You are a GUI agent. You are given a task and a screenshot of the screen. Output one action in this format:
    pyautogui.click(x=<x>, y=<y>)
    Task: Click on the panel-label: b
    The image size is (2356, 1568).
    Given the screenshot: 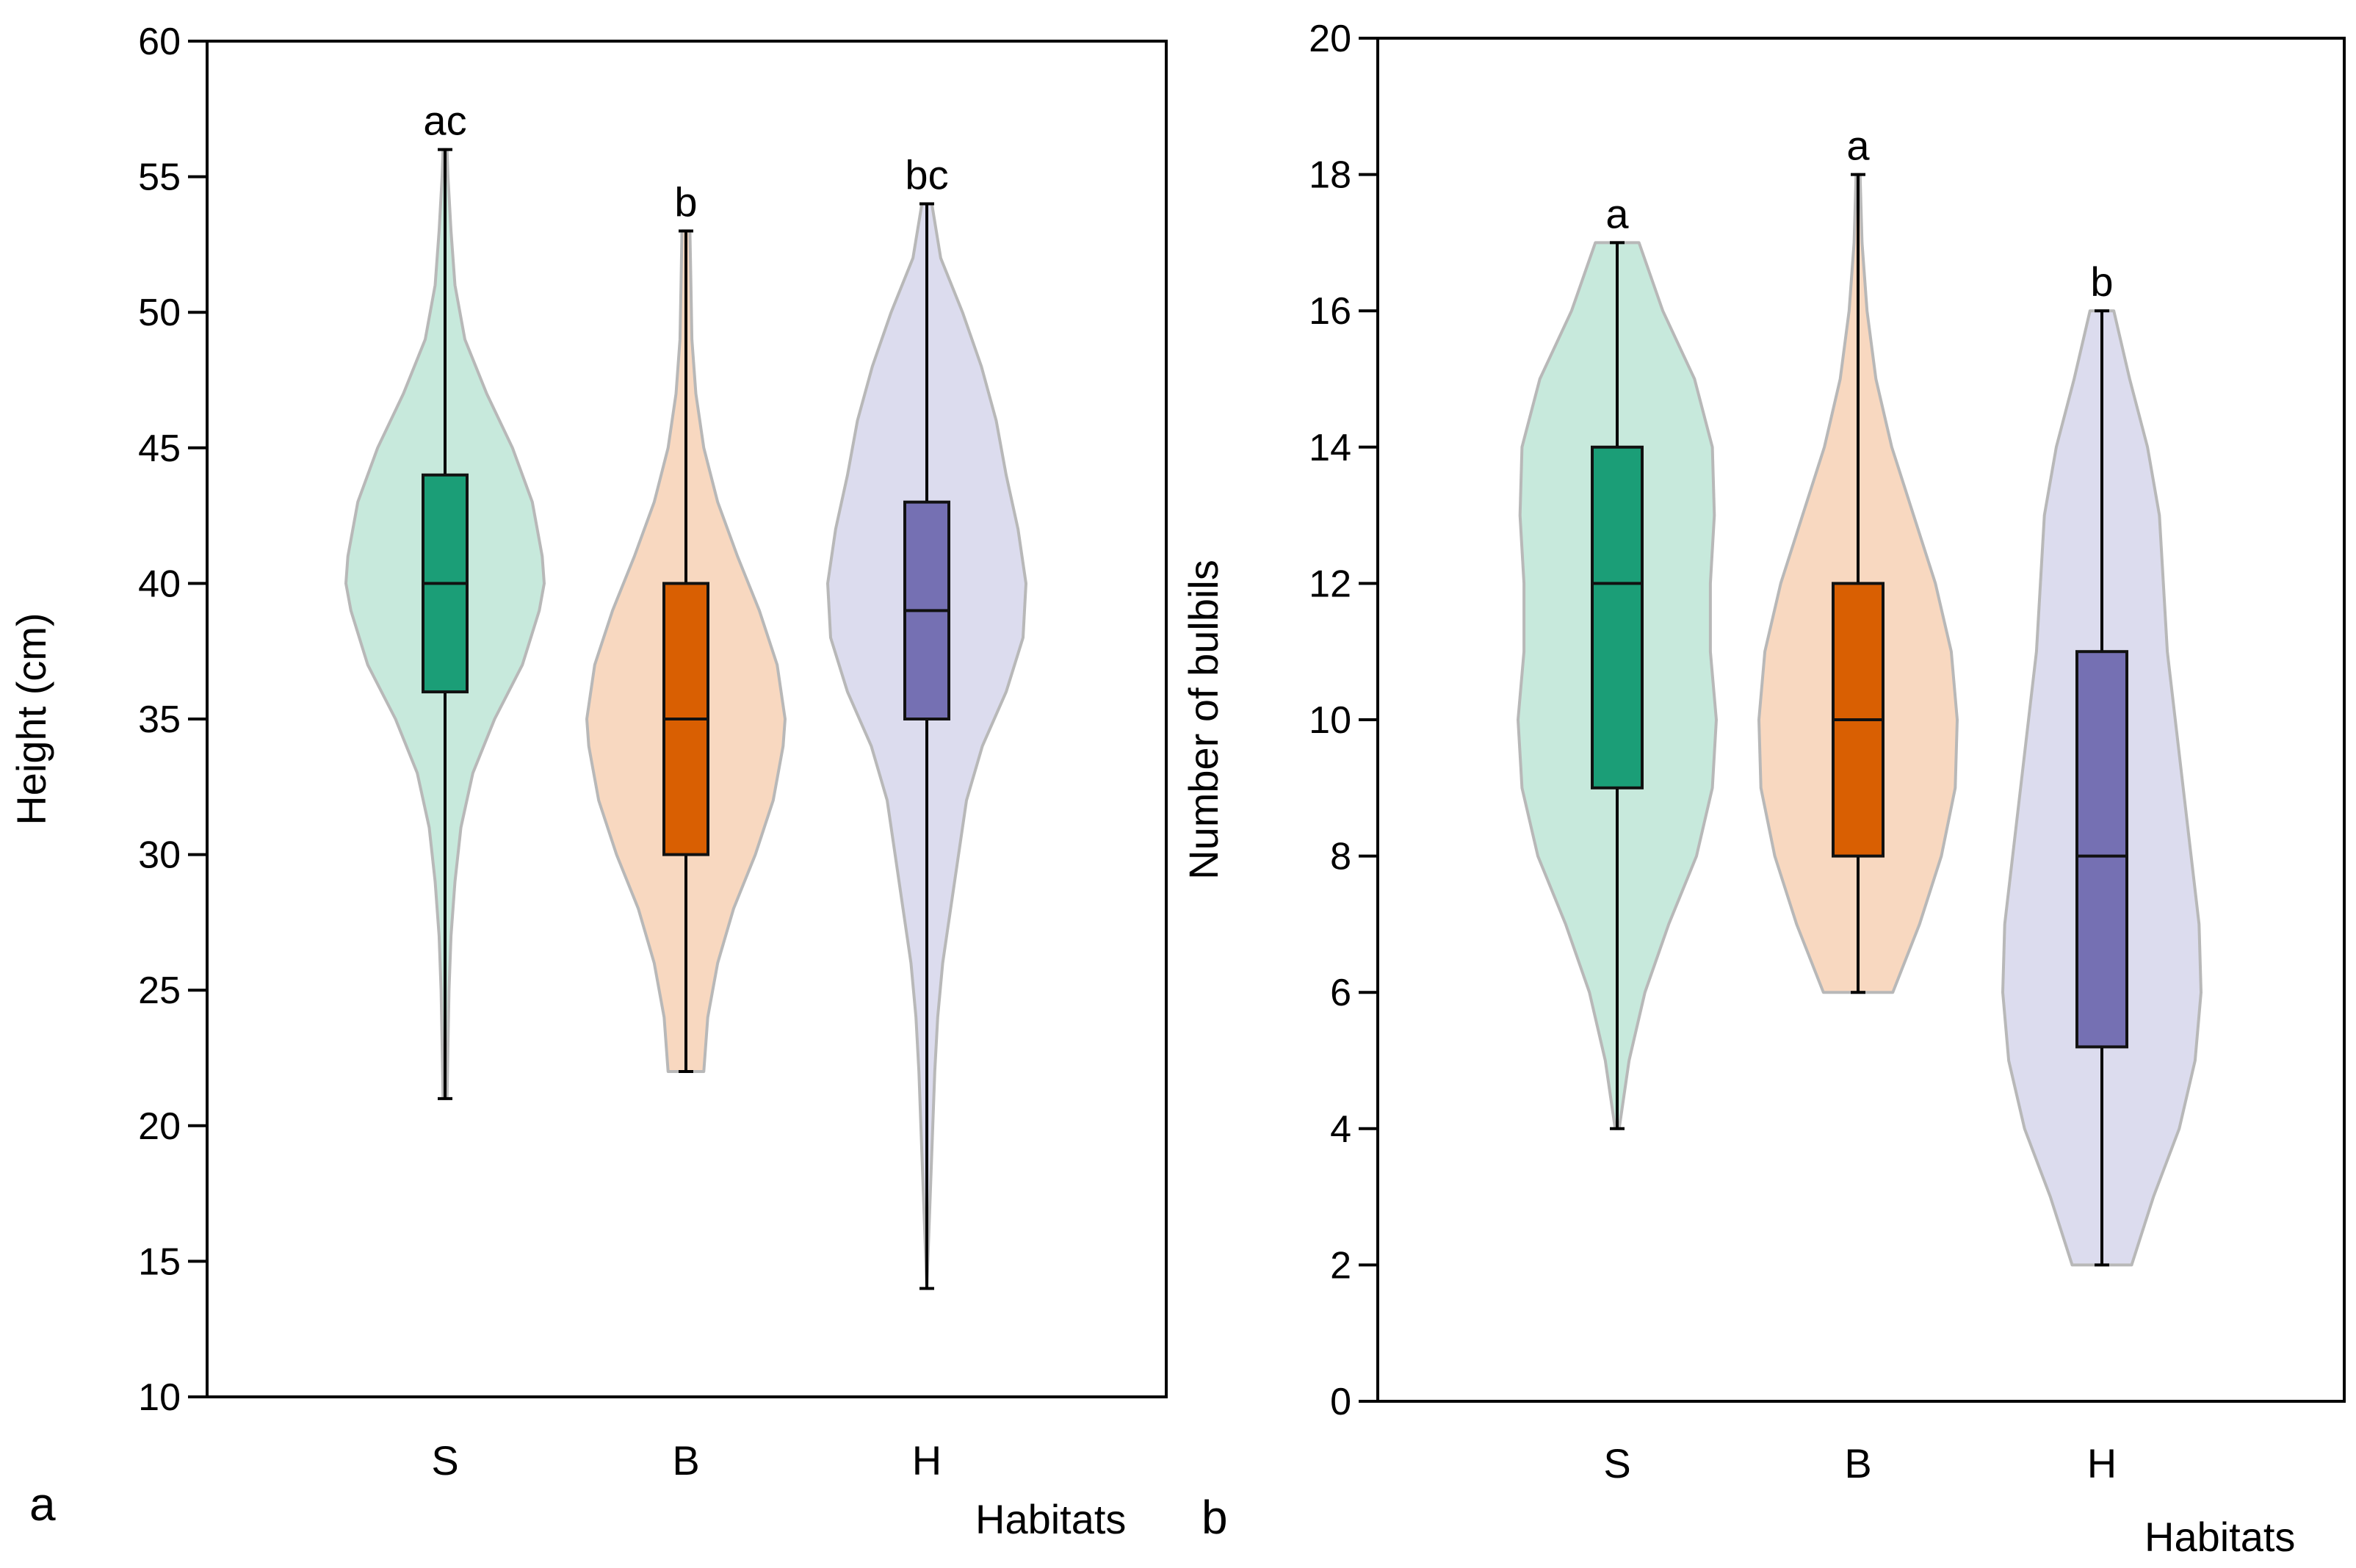 What is the action you would take?
    pyautogui.click(x=1215, y=1517)
    